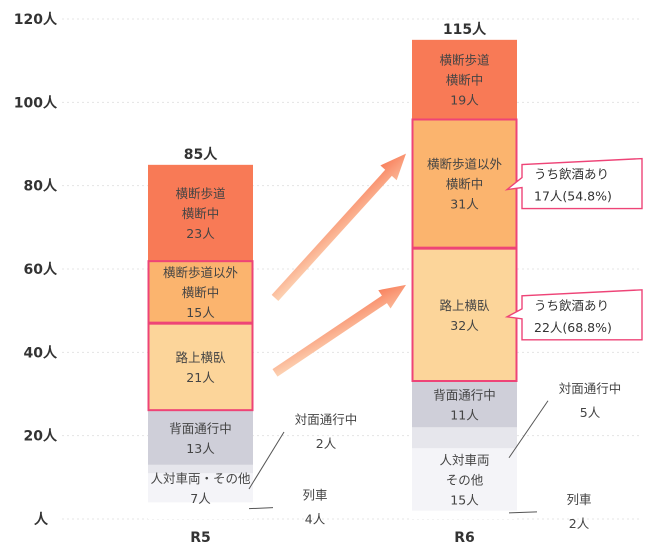  Describe the element at coordinates (200, 233) in the screenshot. I see `segment-label: 23人` at that location.